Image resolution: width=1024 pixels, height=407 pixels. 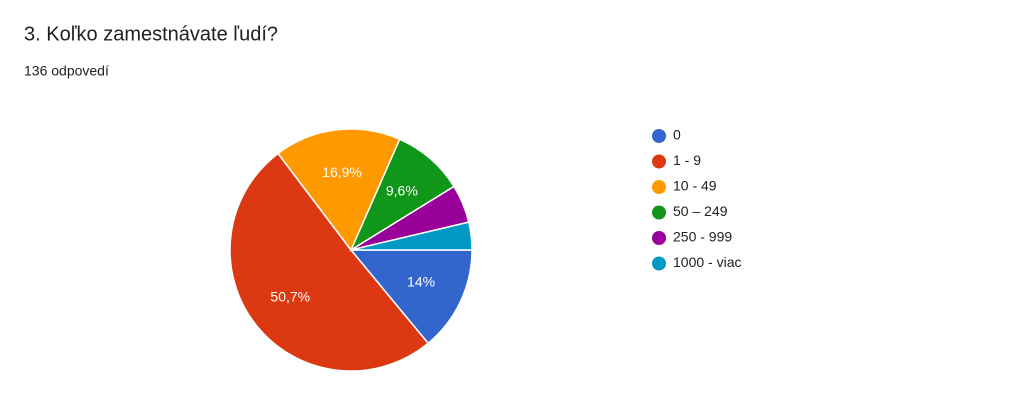 I want to click on legend-label: 1000 - viac, so click(x=707, y=262).